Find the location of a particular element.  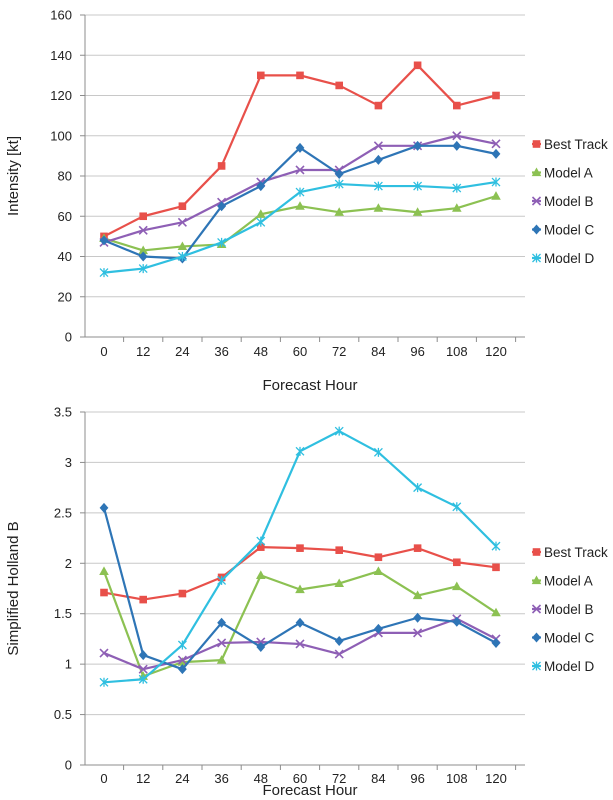

chart2-y-tick-label: 0 is located at coordinates (68, 765).